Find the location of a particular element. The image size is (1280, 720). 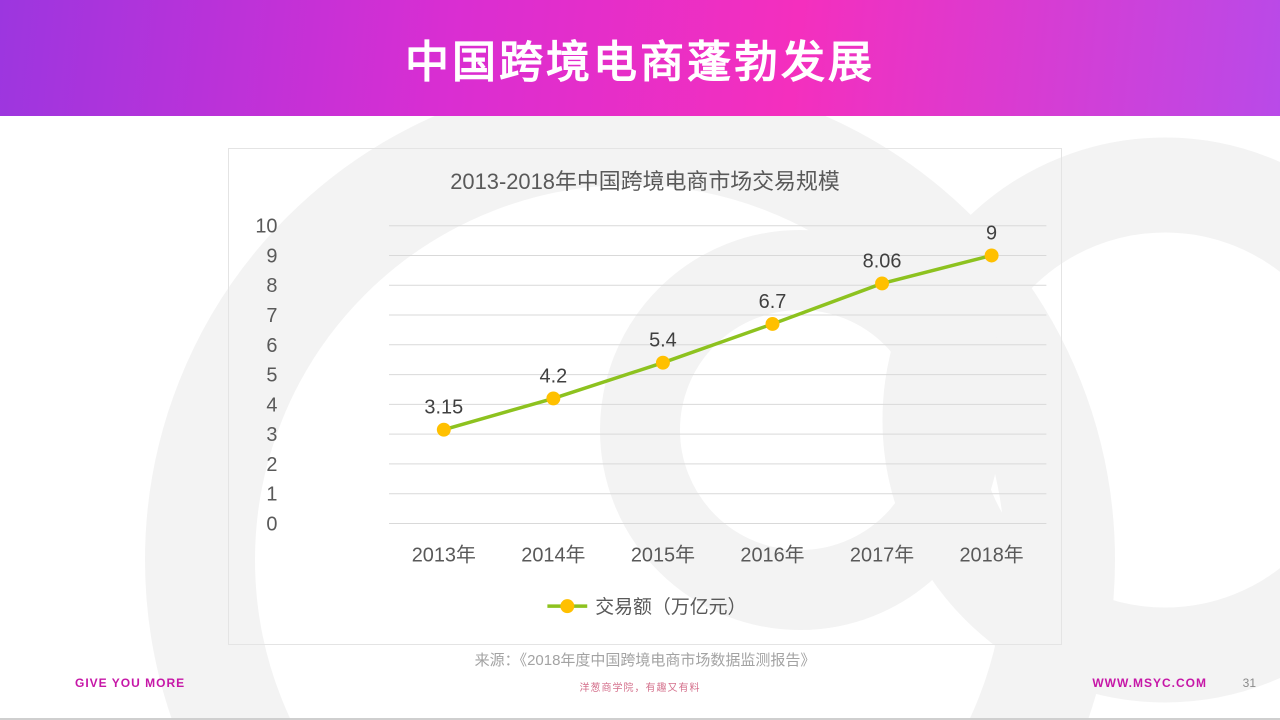

page-number: 31 is located at coordinates (1249, 683).